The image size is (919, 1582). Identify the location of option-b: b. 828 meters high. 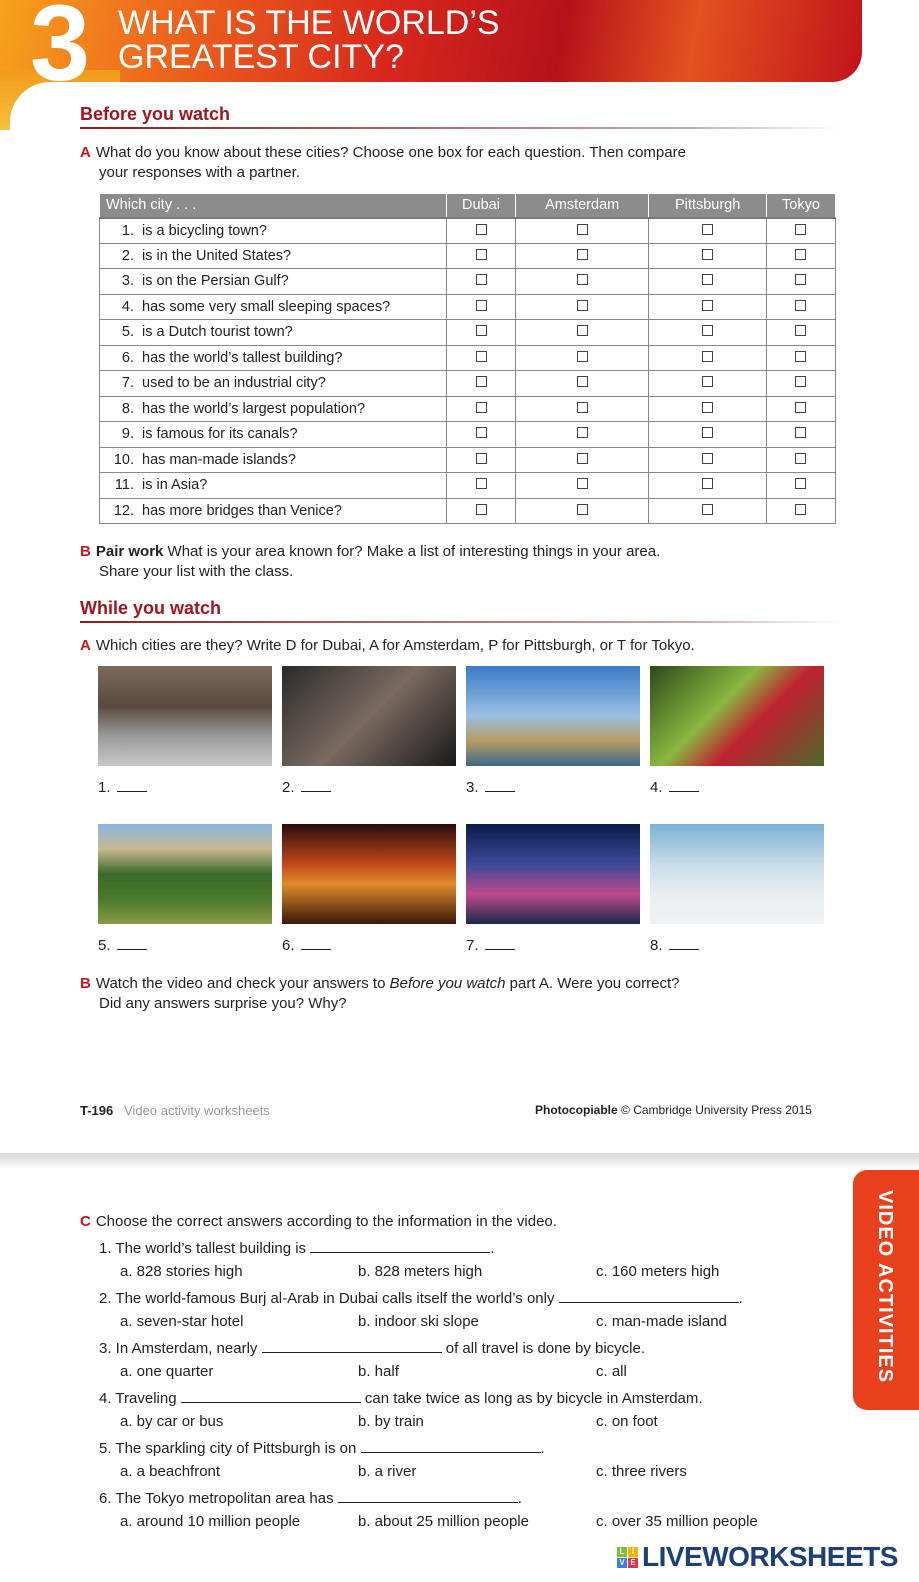
(420, 1271).